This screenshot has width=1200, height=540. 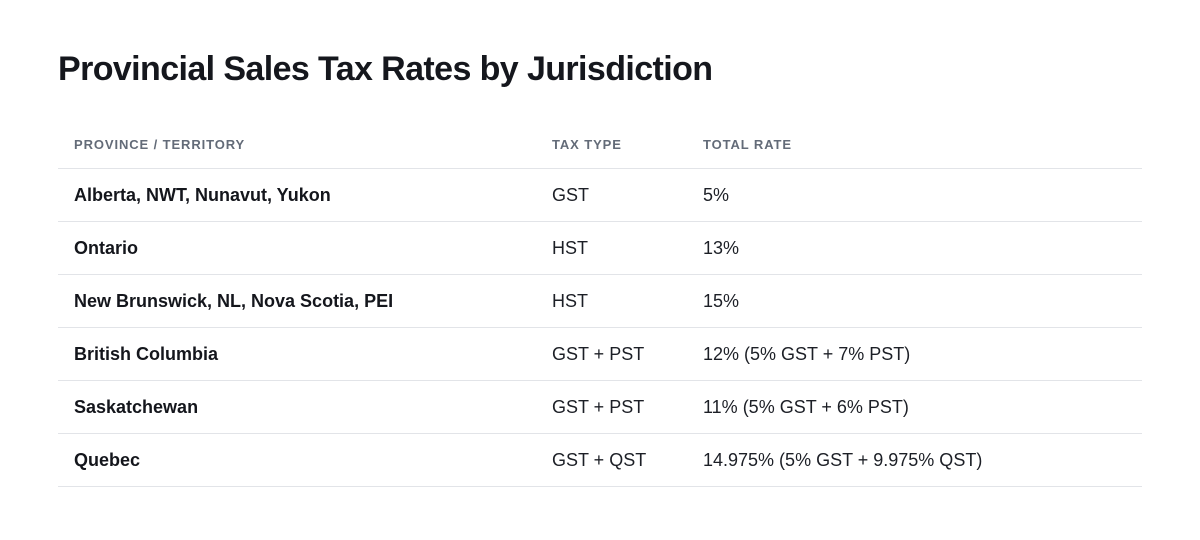 I want to click on province-cell: Ontario, so click(x=297, y=248).